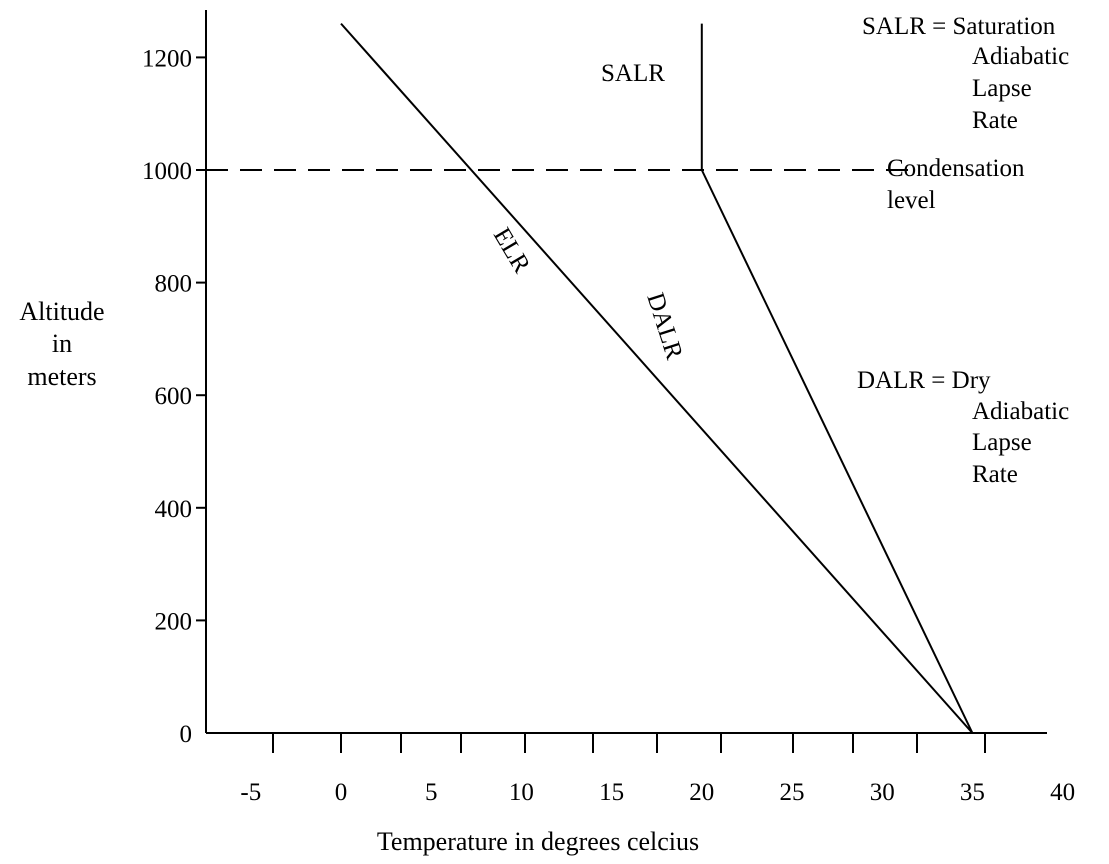 The width and height of the screenshot is (1109, 864). Describe the element at coordinates (1020, 56) in the screenshot. I see `salr-definition-line-2: Adiabatic` at that location.